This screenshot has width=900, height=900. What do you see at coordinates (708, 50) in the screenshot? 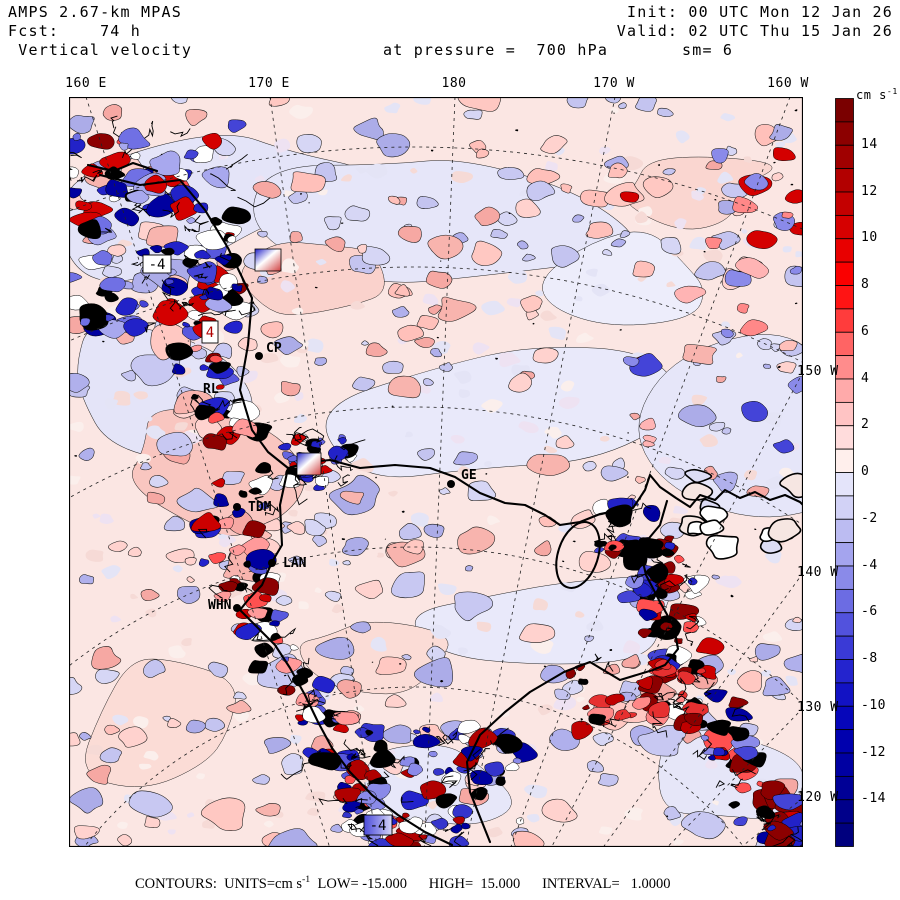
I see `smoothing-label: sm= 6` at bounding box center [708, 50].